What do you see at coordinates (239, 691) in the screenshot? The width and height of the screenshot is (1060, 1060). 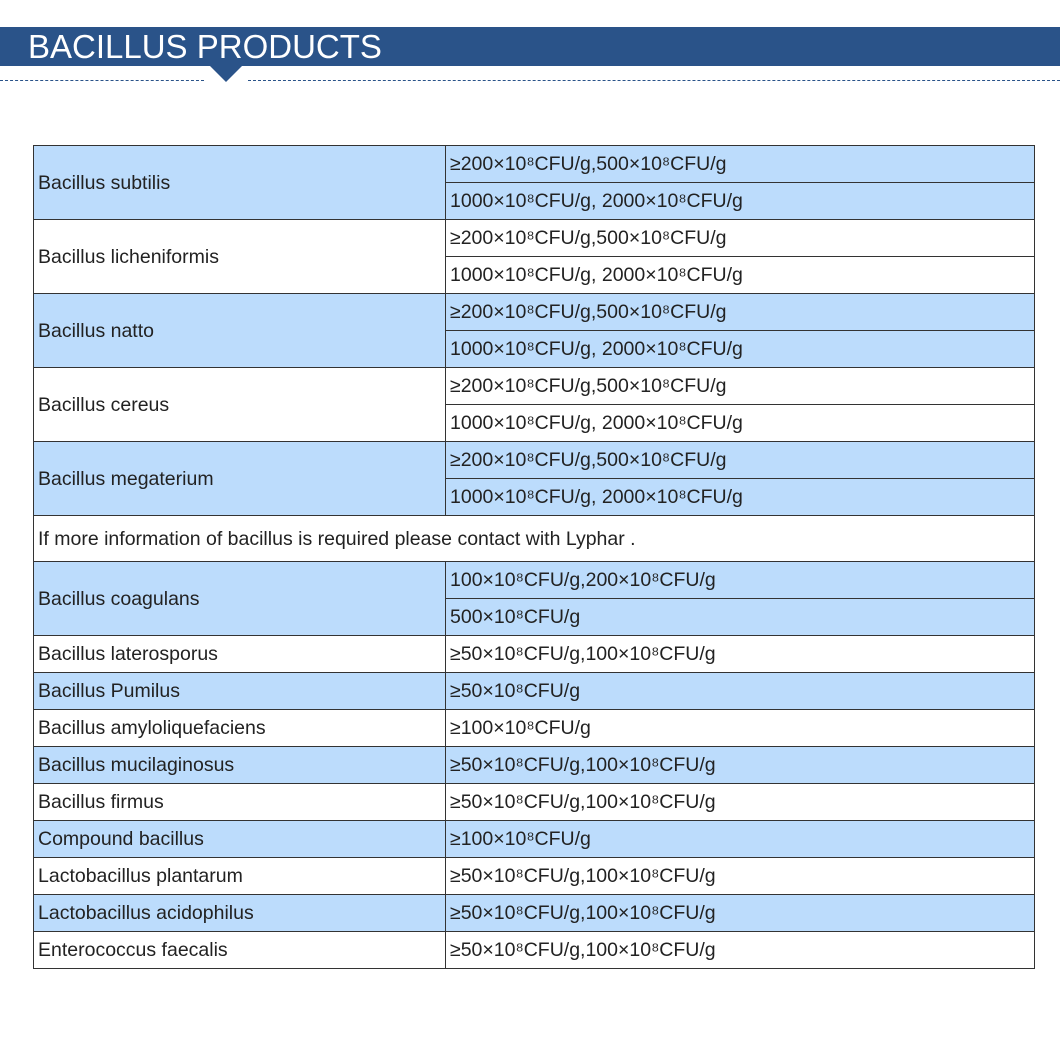 I see `product-name: Bacillus Pumilus` at bounding box center [239, 691].